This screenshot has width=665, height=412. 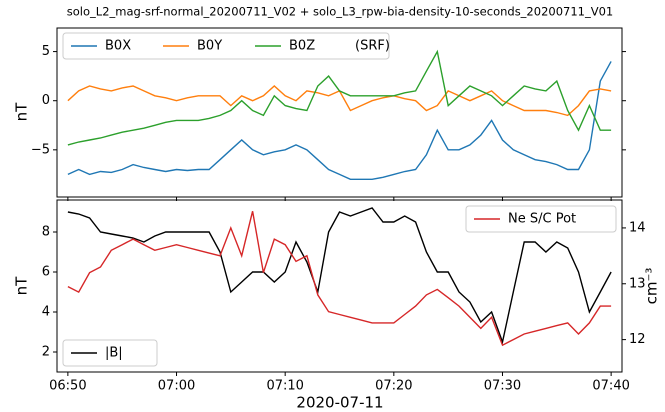 I want to click on y-tick-label: 0, so click(x=46, y=100).